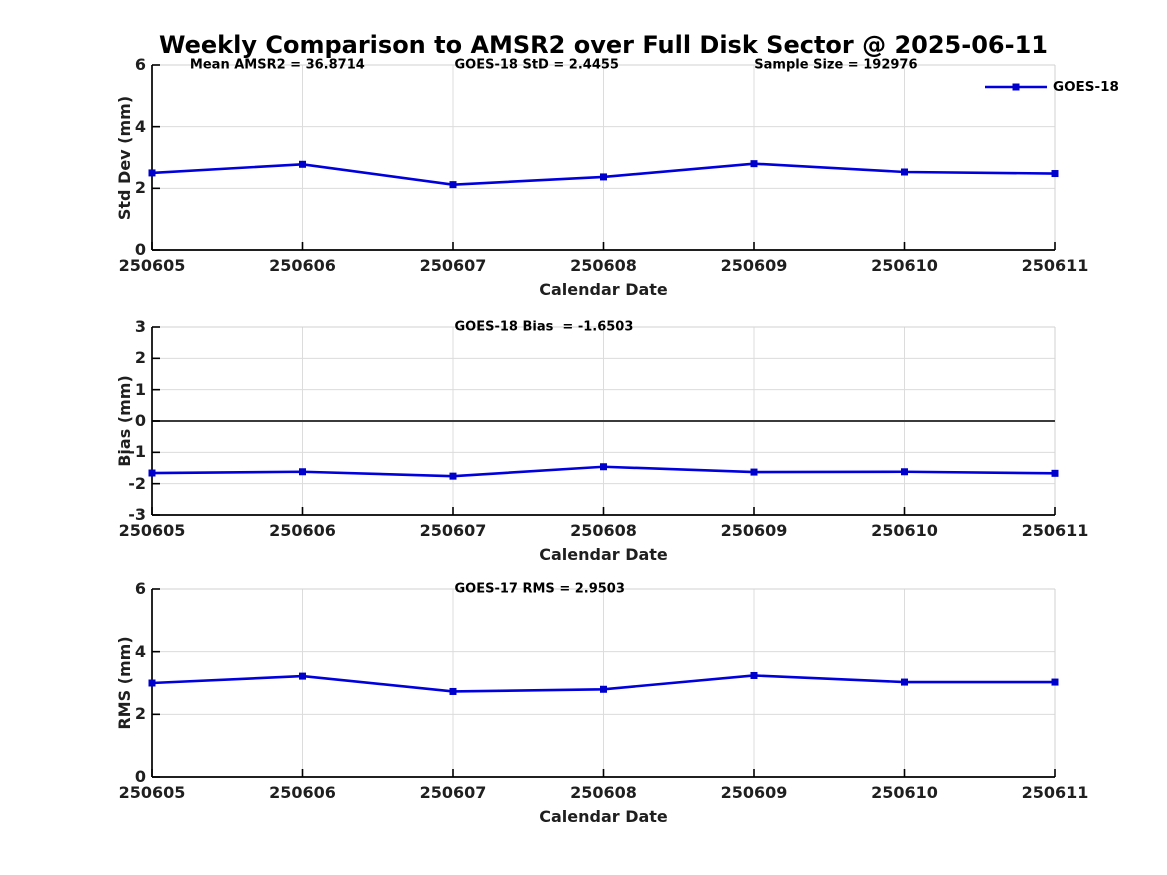 This screenshot has width=1167, height=875. What do you see at coordinates (140, 249) in the screenshot?
I see `std-dev-y-tick-label: 0` at bounding box center [140, 249].